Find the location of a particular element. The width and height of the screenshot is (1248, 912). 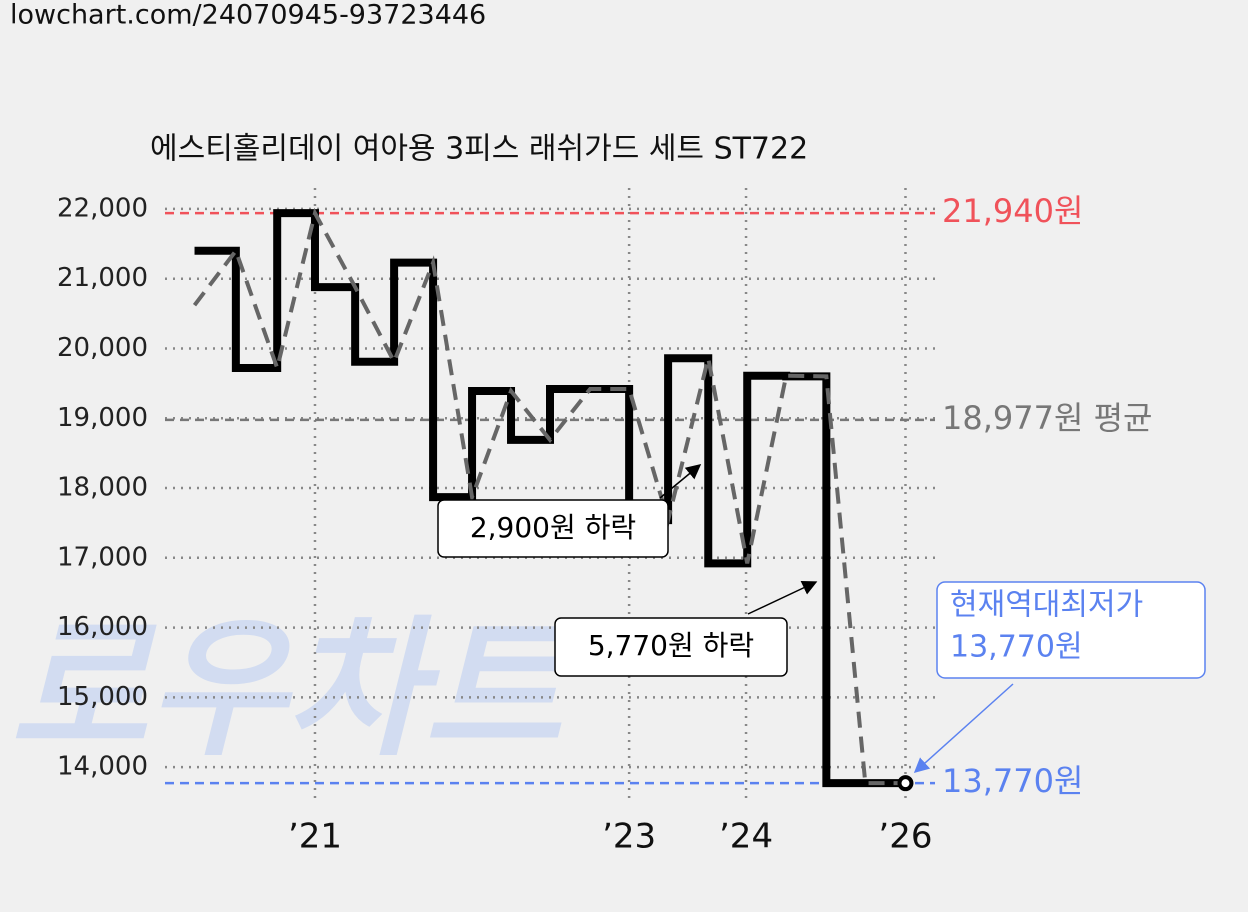

y-tick-label: 15,000 is located at coordinates (102, 697).